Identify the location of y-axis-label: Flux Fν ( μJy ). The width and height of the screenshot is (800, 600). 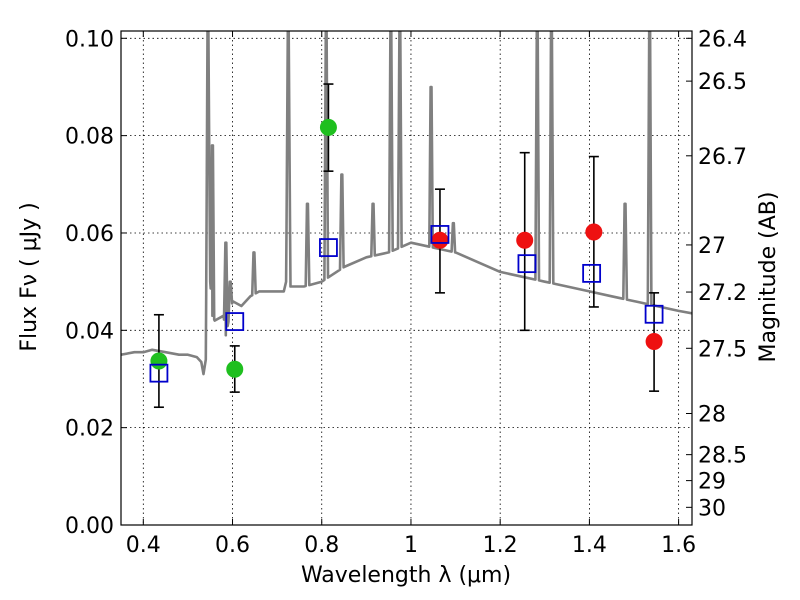
(29, 276).